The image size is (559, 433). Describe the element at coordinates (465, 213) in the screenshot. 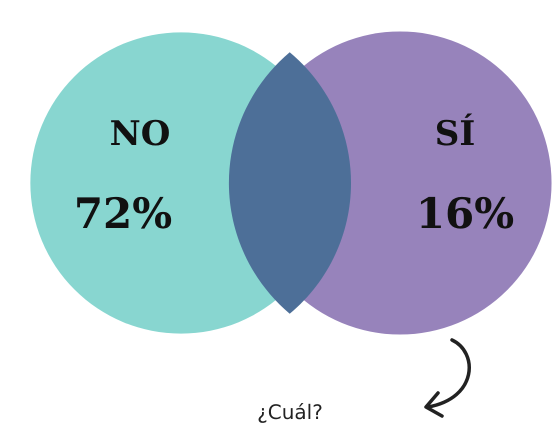

I see `data-label: 16%` at that location.